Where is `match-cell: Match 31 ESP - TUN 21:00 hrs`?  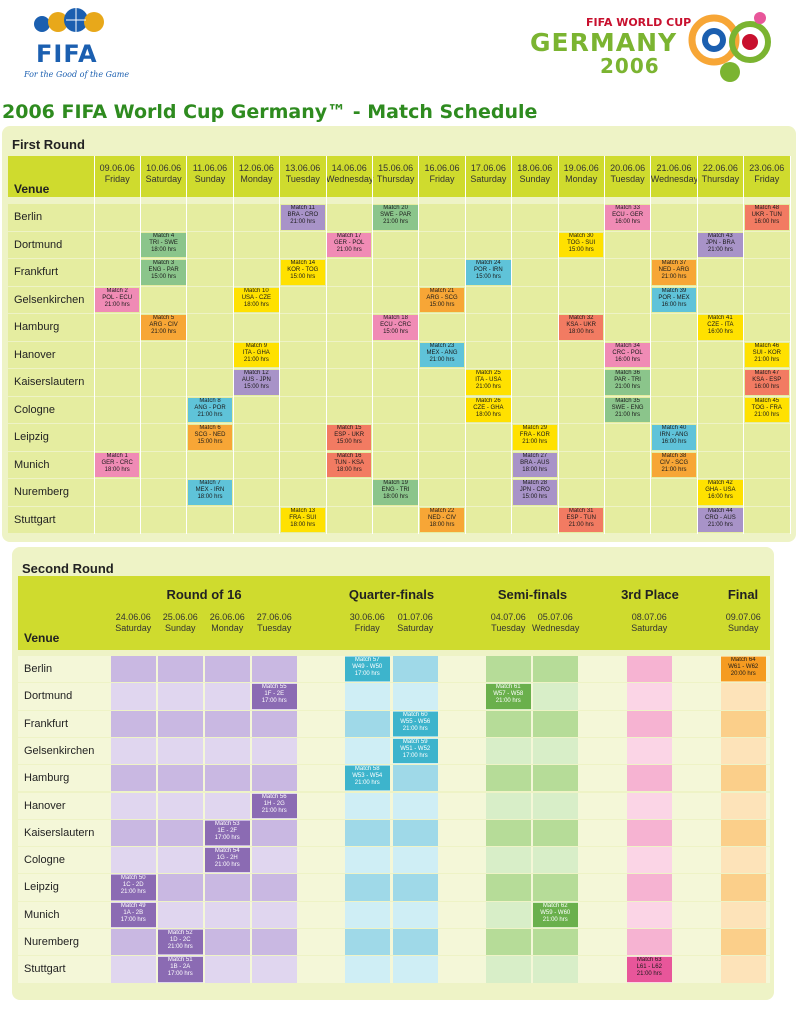
match-cell: Match 31 ESP - TUN 21:00 hrs is located at coordinates (581, 519).